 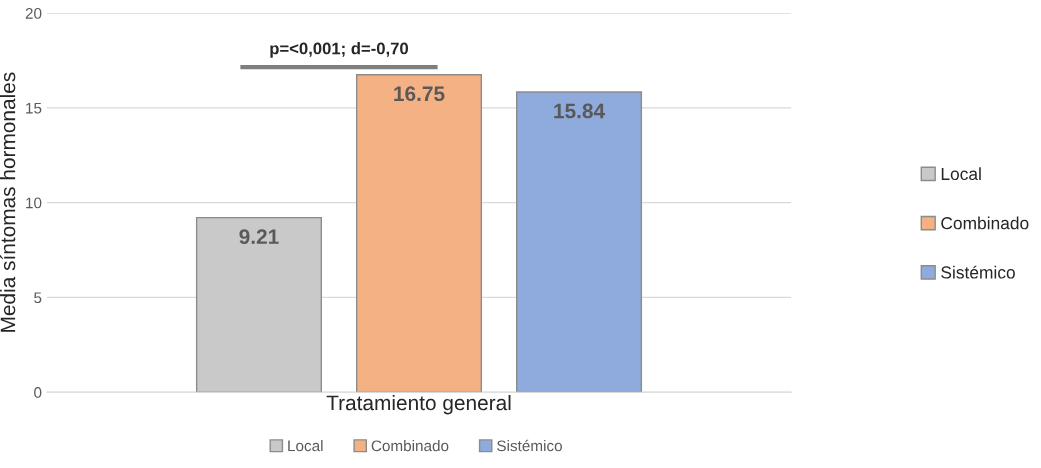 What do you see at coordinates (305, 446) in the screenshot?
I see `legend-label: Local` at bounding box center [305, 446].